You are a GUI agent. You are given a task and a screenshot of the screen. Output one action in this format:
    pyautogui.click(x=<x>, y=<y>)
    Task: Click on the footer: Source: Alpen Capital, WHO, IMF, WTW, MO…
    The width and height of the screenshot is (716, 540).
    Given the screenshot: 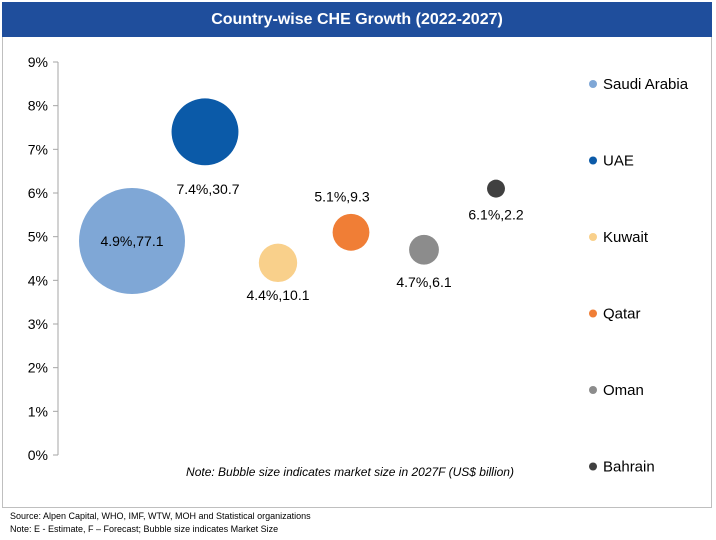 What is the action you would take?
    pyautogui.click(x=160, y=523)
    